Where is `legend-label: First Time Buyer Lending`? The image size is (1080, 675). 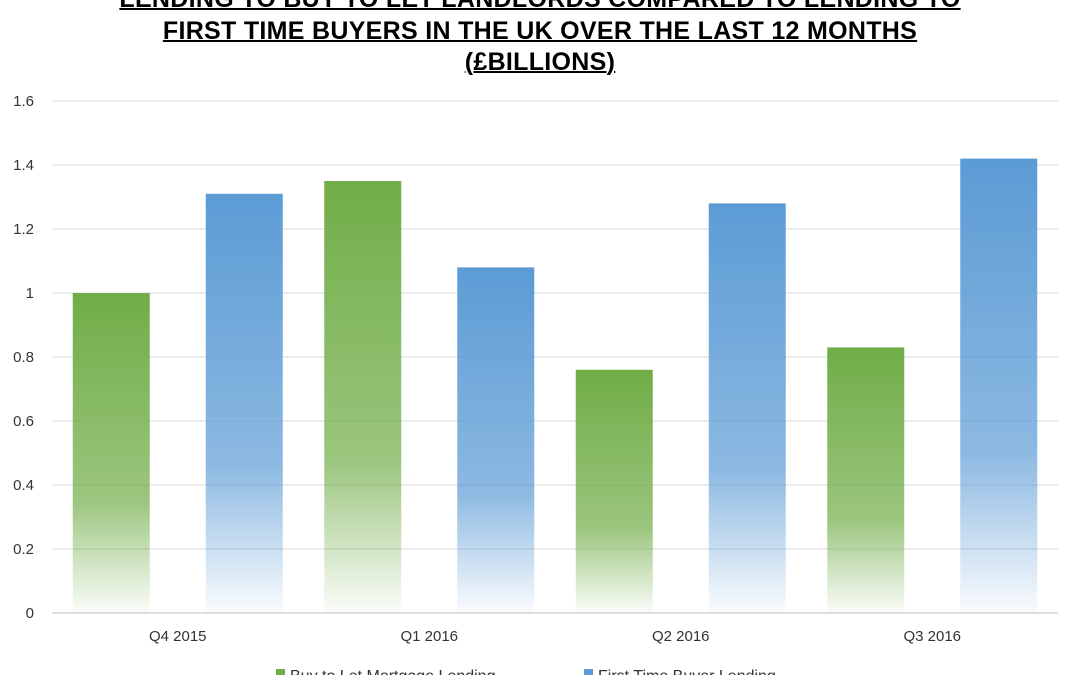 legend-label: First Time Buyer Lending is located at coordinates (687, 671).